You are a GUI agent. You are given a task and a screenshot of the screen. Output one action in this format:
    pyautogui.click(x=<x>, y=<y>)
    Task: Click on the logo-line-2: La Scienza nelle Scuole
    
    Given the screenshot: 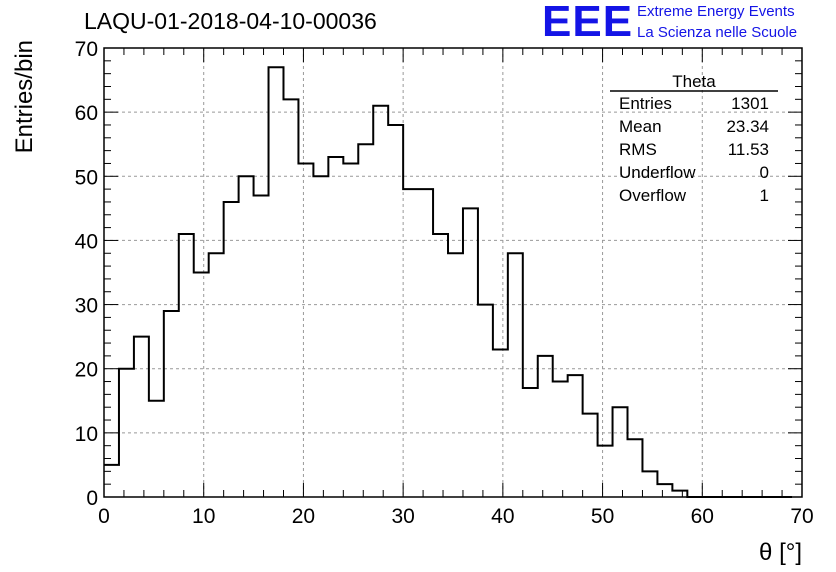 What is the action you would take?
    pyautogui.click(x=717, y=32)
    